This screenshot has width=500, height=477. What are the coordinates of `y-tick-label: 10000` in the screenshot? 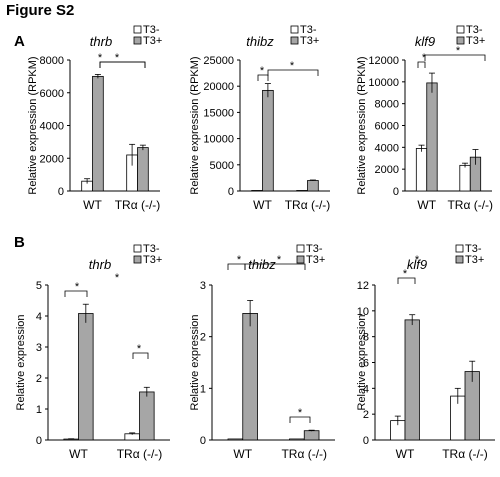 It's located at (218, 140).